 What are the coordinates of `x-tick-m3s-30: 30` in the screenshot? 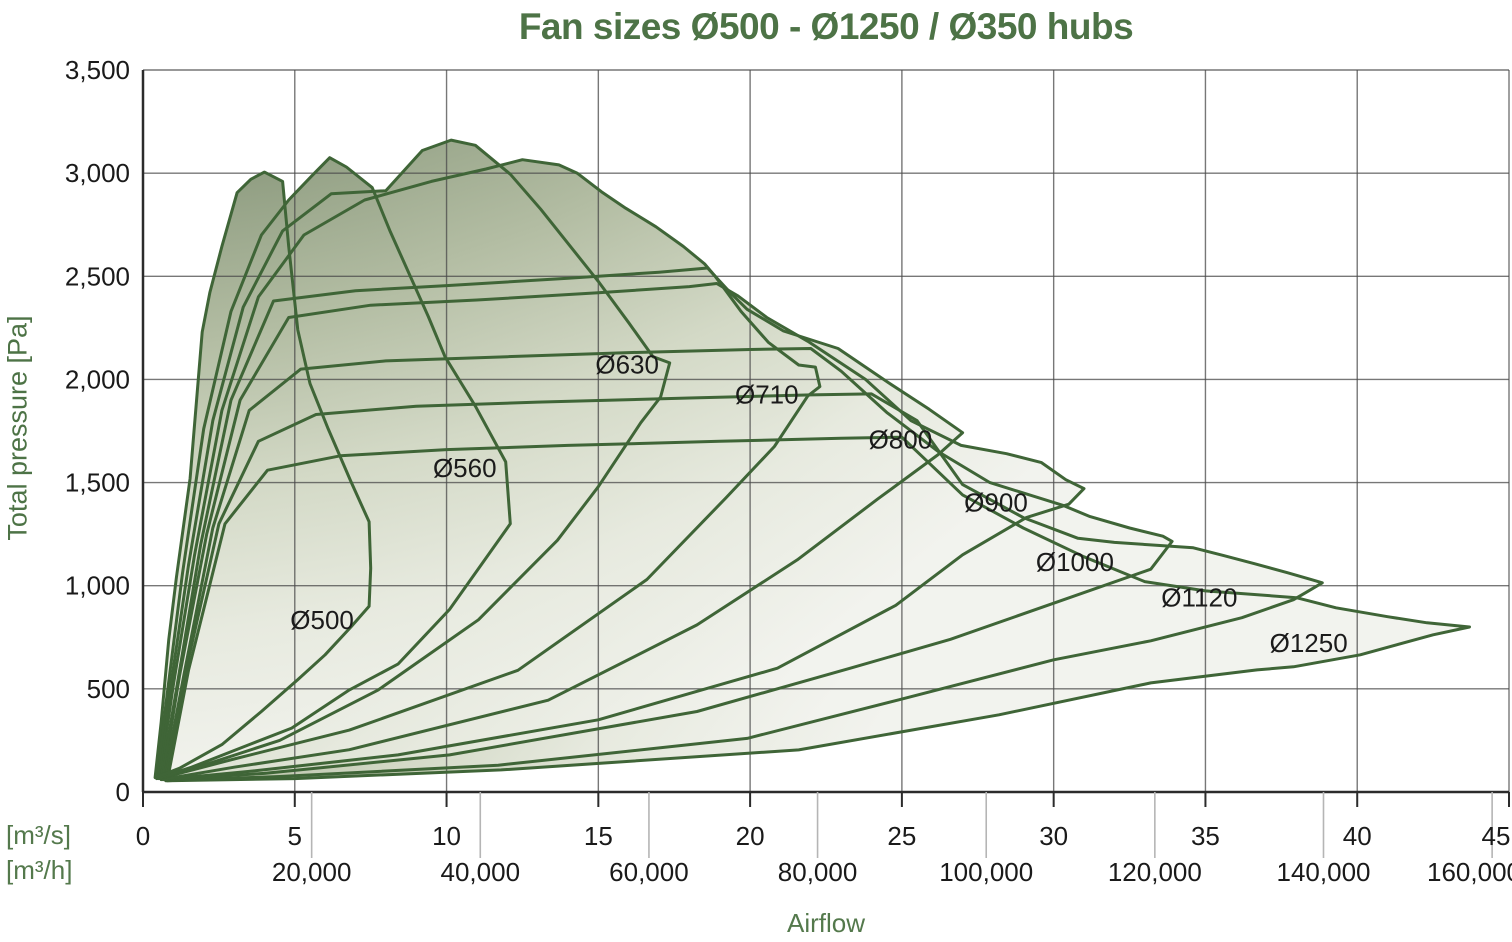 It's located at (1053, 836).